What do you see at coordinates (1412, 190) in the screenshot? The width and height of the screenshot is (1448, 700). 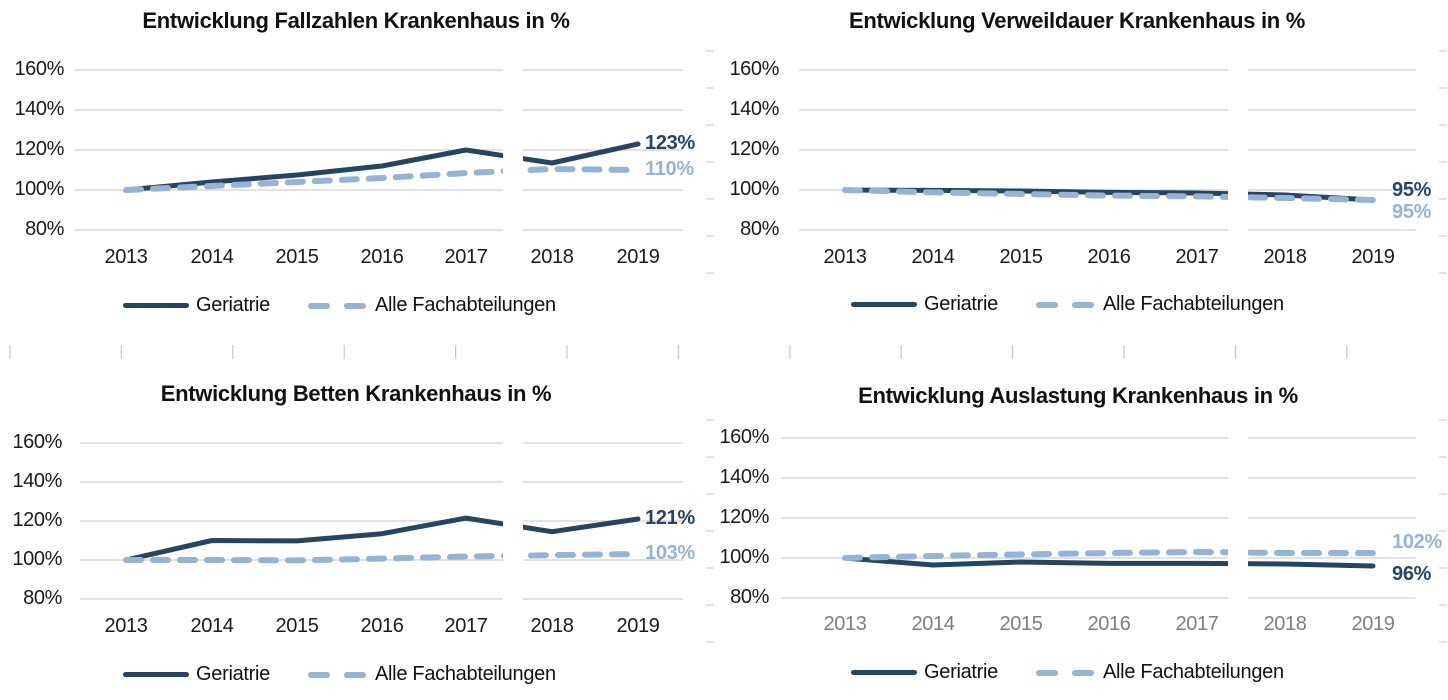 I see `series-end-label-geriatrie: 95%` at bounding box center [1412, 190].